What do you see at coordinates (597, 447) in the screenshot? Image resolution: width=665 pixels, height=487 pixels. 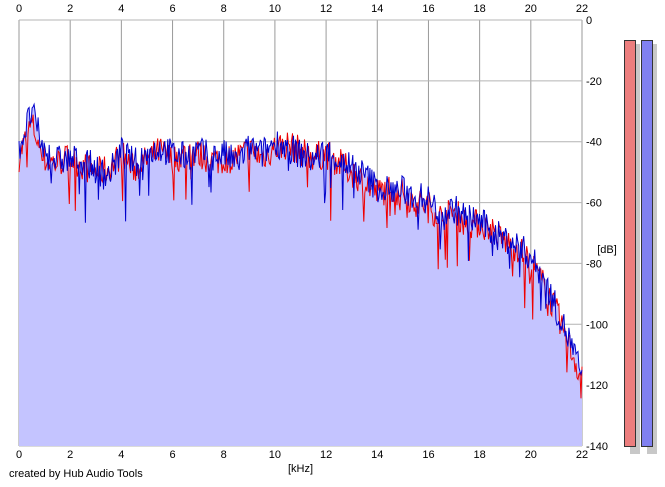 I see `y-tick-label: -140` at bounding box center [597, 447].